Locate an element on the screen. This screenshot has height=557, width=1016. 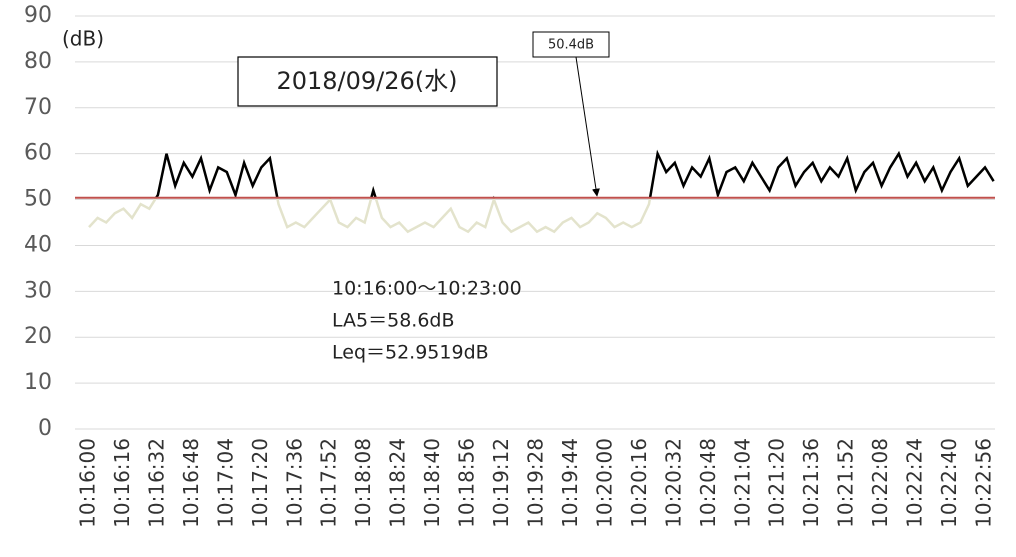
x-tick-label: 10:22:24 is located at coordinates (915, 483).